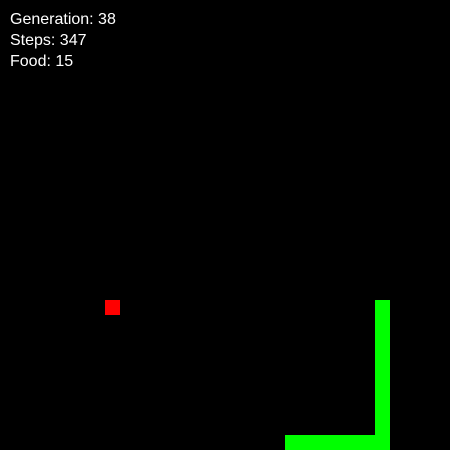  Describe the element at coordinates (48, 40) in the screenshot. I see `steps-counter: Steps: 347` at that location.